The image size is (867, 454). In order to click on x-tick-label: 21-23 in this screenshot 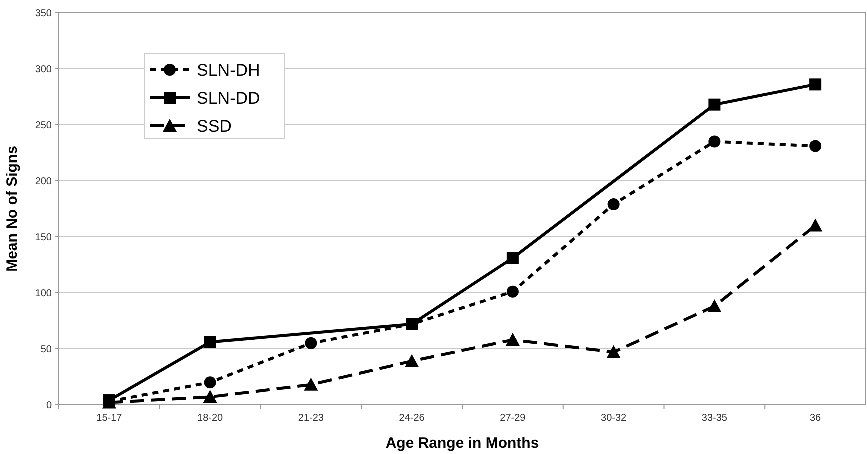, I will do `click(311, 418)`.